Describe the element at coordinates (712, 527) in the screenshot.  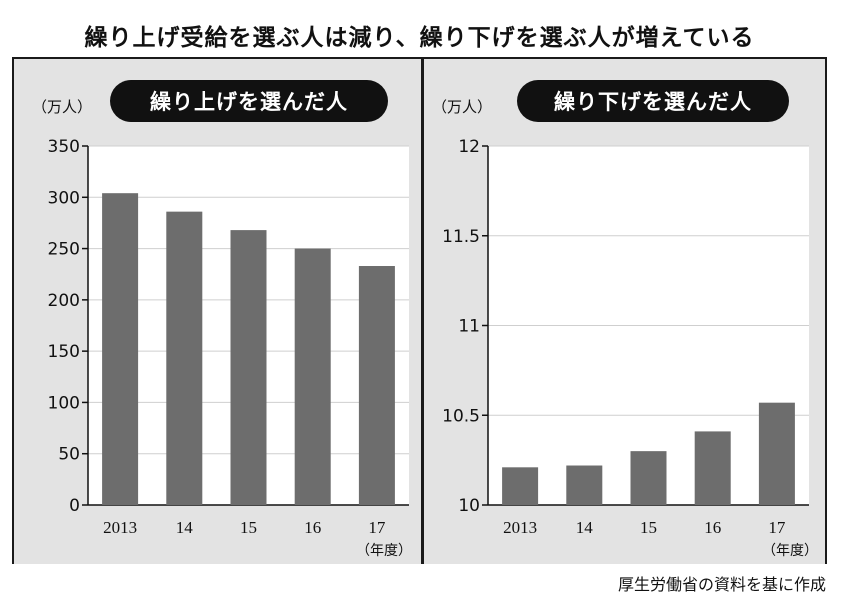
I see `right-xtick-label: 16` at that location.